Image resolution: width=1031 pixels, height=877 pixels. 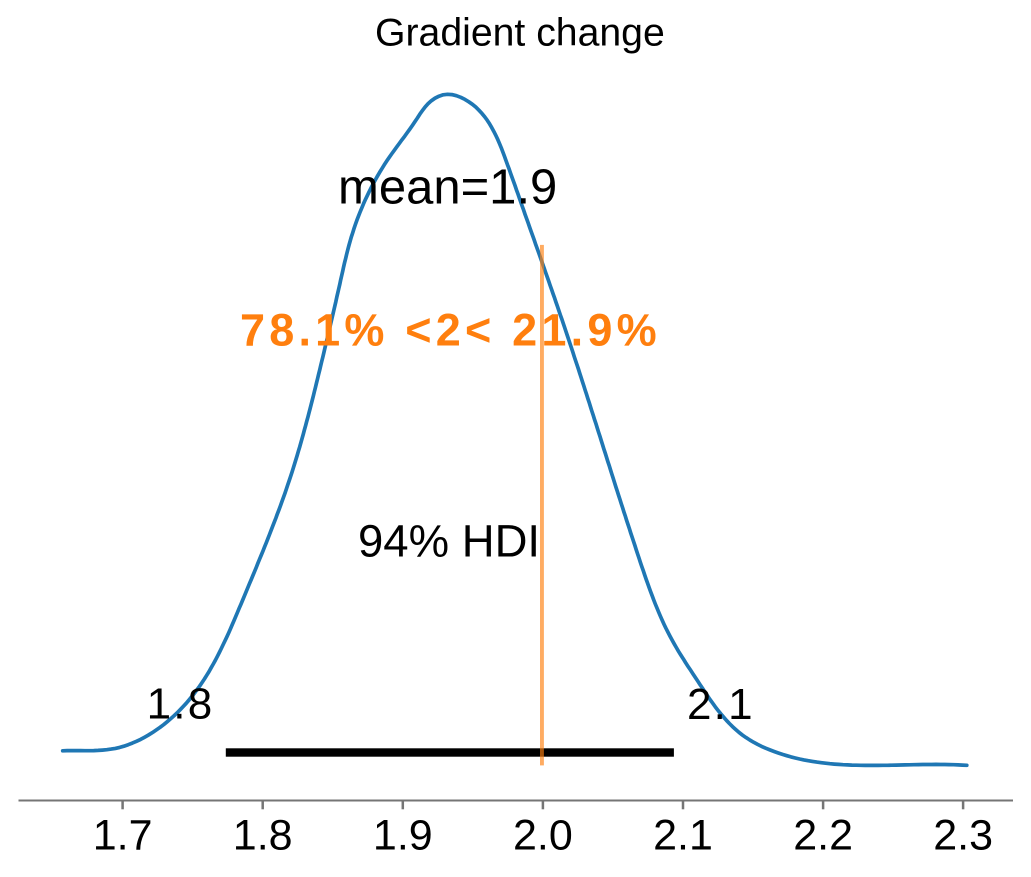 What do you see at coordinates (123, 836) in the screenshot?
I see `svg-text: 1.7` at bounding box center [123, 836].